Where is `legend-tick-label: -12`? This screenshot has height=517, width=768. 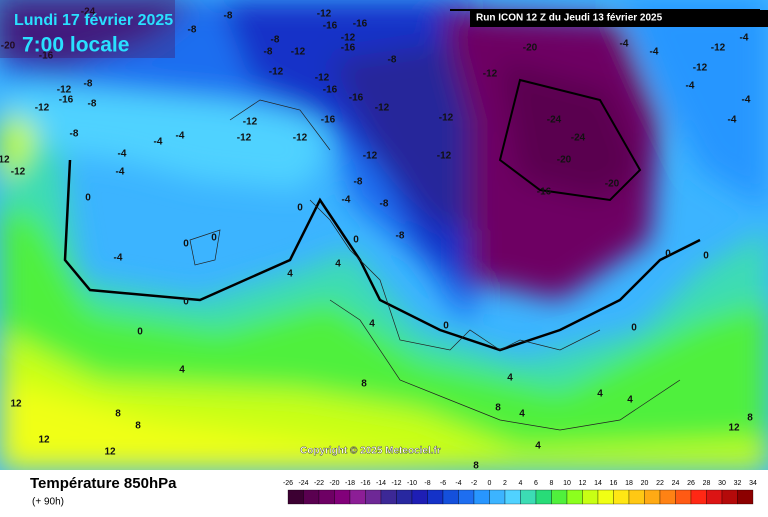 legend-tick-label: -12 is located at coordinates (396, 483).